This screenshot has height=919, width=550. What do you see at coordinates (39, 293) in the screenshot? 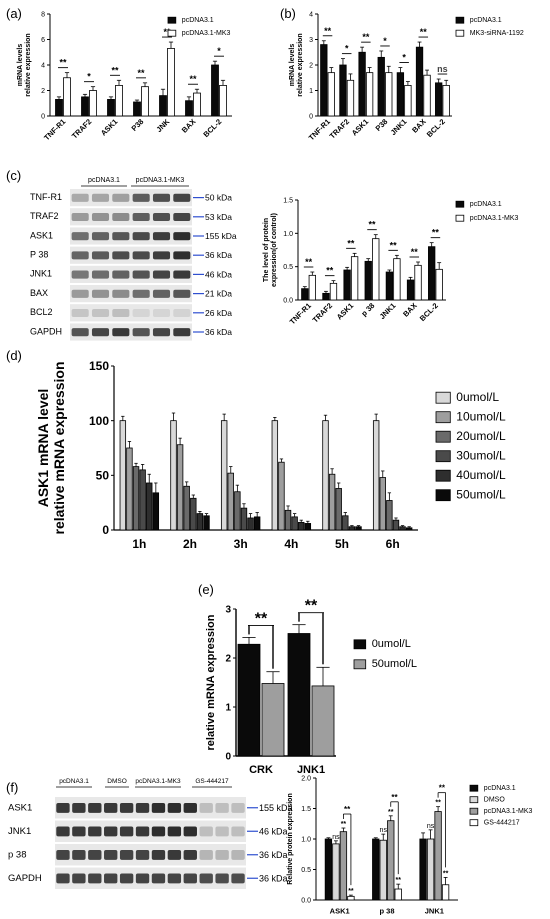
I see `blot-protein-label: BAX` at bounding box center [39, 293].